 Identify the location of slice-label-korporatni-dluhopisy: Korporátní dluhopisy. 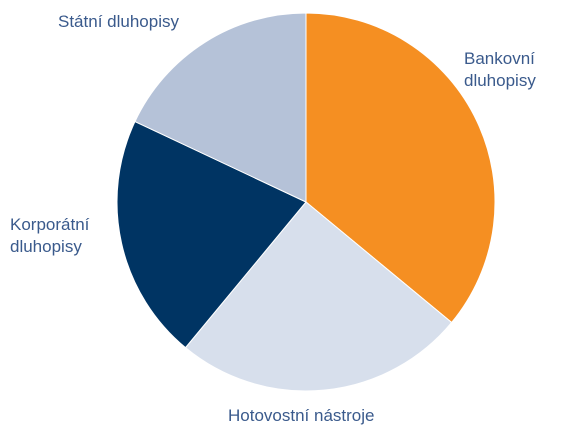
(49, 236).